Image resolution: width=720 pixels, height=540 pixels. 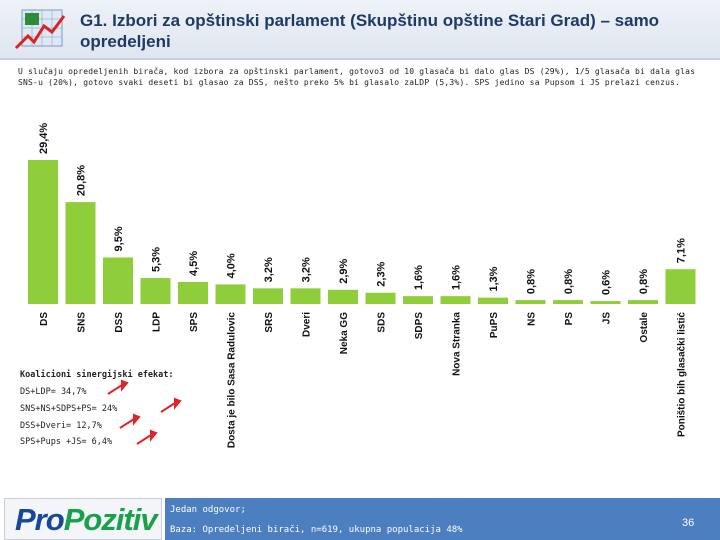 What do you see at coordinates (419, 326) in the screenshot?
I see `category-label: SDPS` at bounding box center [419, 326].